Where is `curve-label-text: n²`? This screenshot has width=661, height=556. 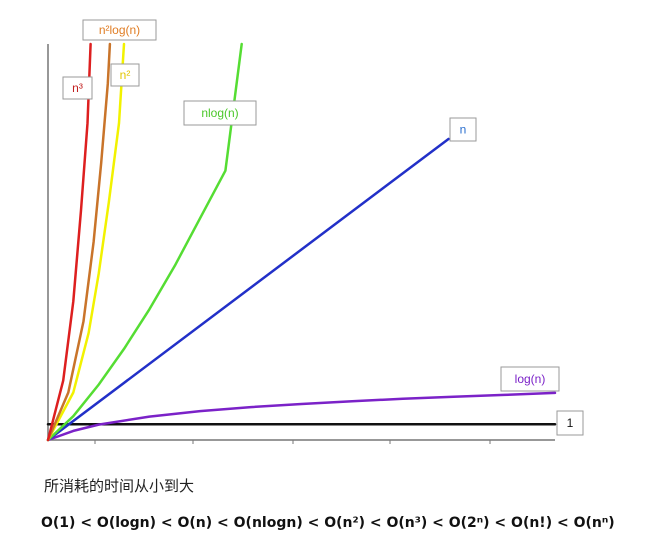
curve-label-text: n² is located at coordinates (125, 75).